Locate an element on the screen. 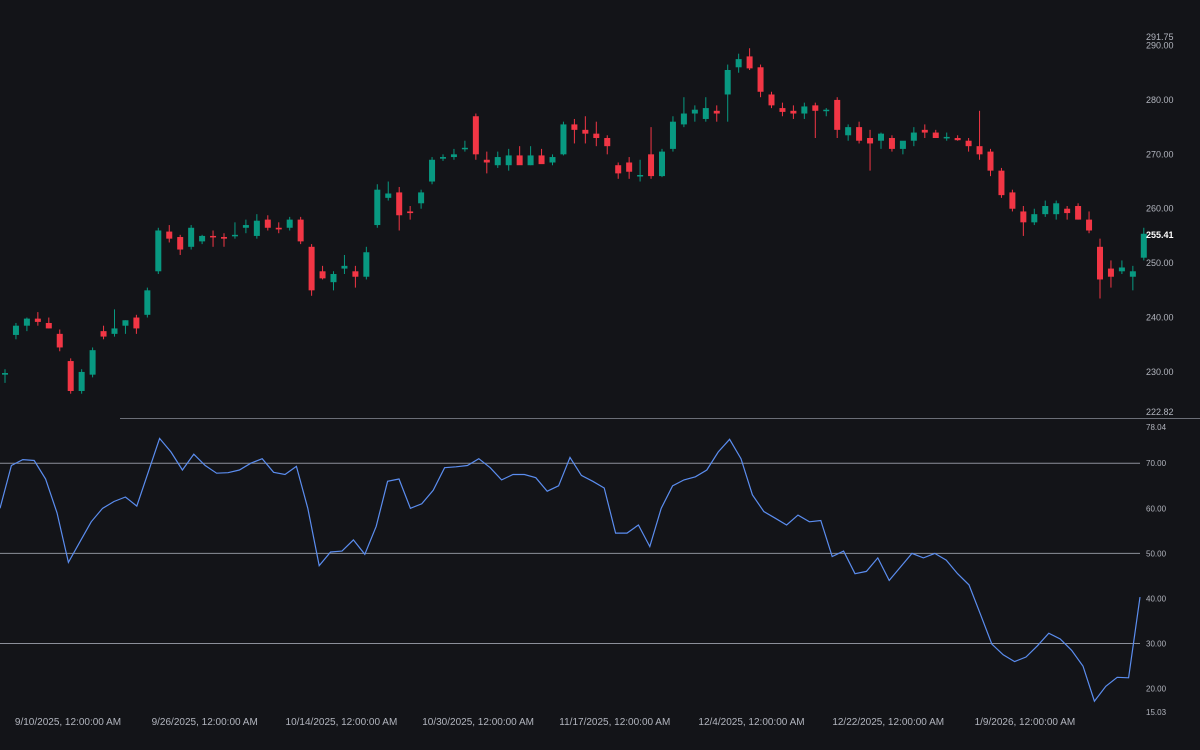 Image resolution: width=1200 pixels, height=750 pixels. time-axis-label: 9/26/2025, 12:00:00 AM is located at coordinates (205, 722).